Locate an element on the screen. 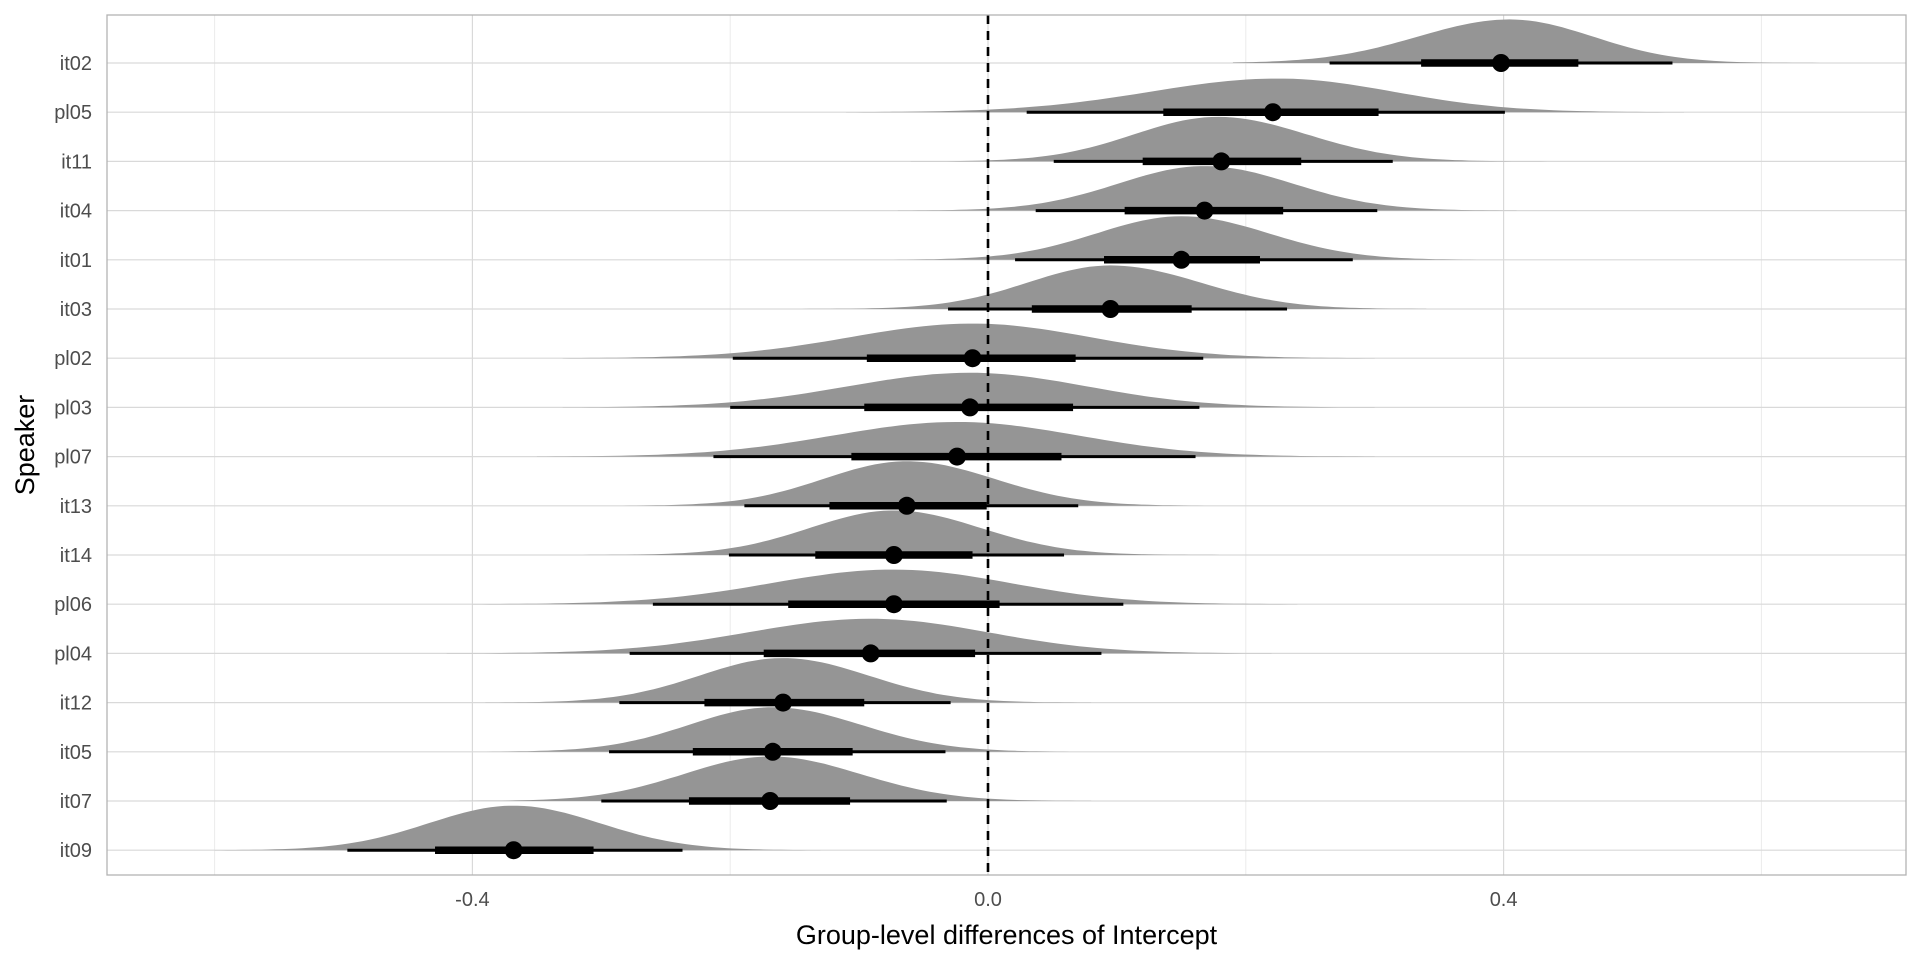 Image resolution: width=1920 pixels, height=960 pixels. y-tick-it11: it11 is located at coordinates (76, 162).